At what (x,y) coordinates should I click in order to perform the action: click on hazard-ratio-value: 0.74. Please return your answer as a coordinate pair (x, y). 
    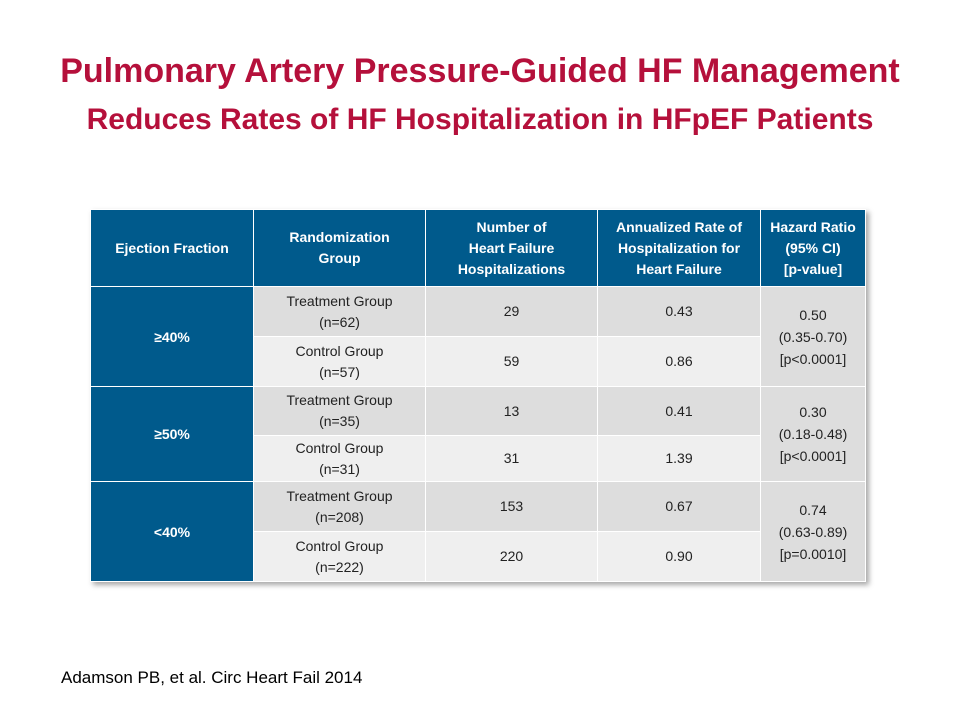
    Looking at the image, I should click on (813, 509).